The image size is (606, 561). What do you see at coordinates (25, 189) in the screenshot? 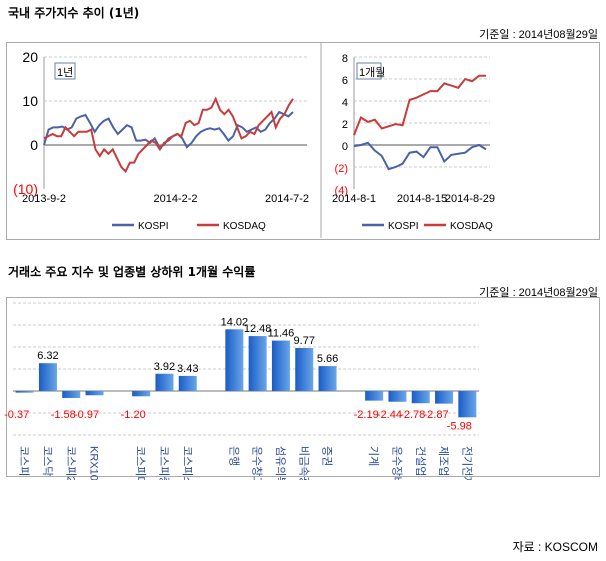
I see `y-tick-label: (10)` at bounding box center [25, 189].